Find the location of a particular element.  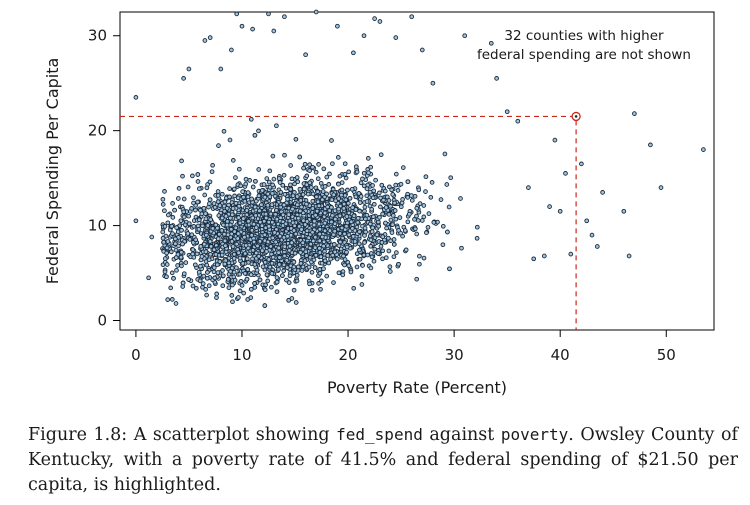

x-tick-label: 40 is located at coordinates (560, 355).